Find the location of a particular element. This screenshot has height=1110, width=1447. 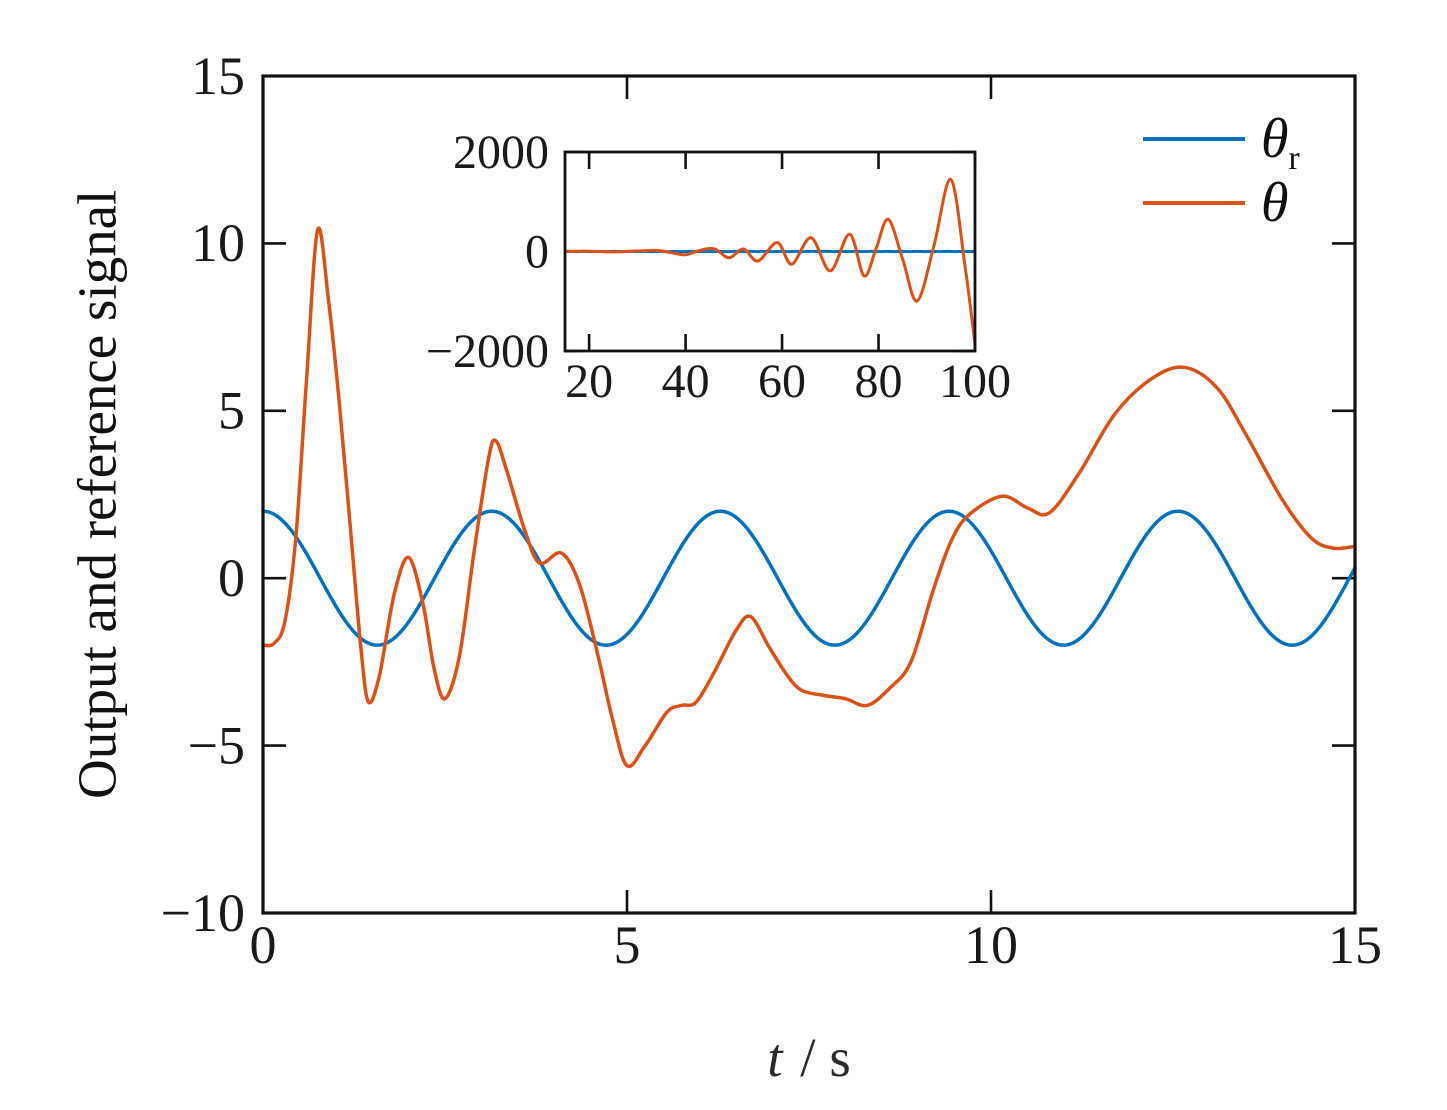

y-axis-label: Output and reference signal is located at coordinates (97, 494).